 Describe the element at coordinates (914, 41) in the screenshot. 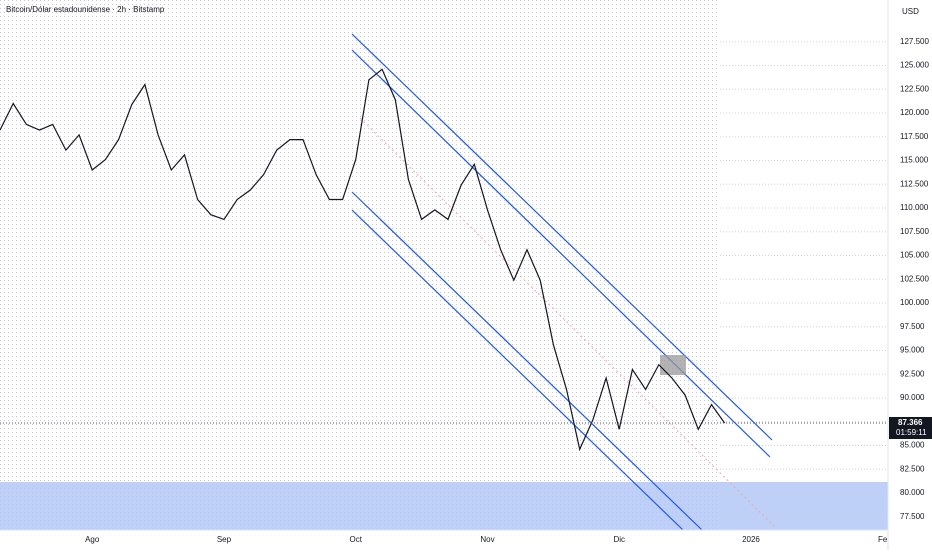

I see `y-tick-label: 127.500` at that location.